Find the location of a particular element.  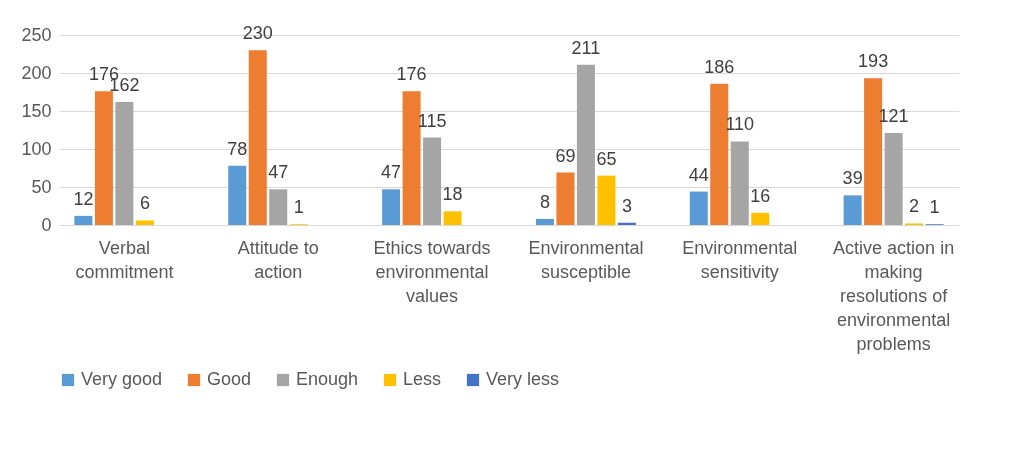

legend-label: Enough is located at coordinates (327, 379).